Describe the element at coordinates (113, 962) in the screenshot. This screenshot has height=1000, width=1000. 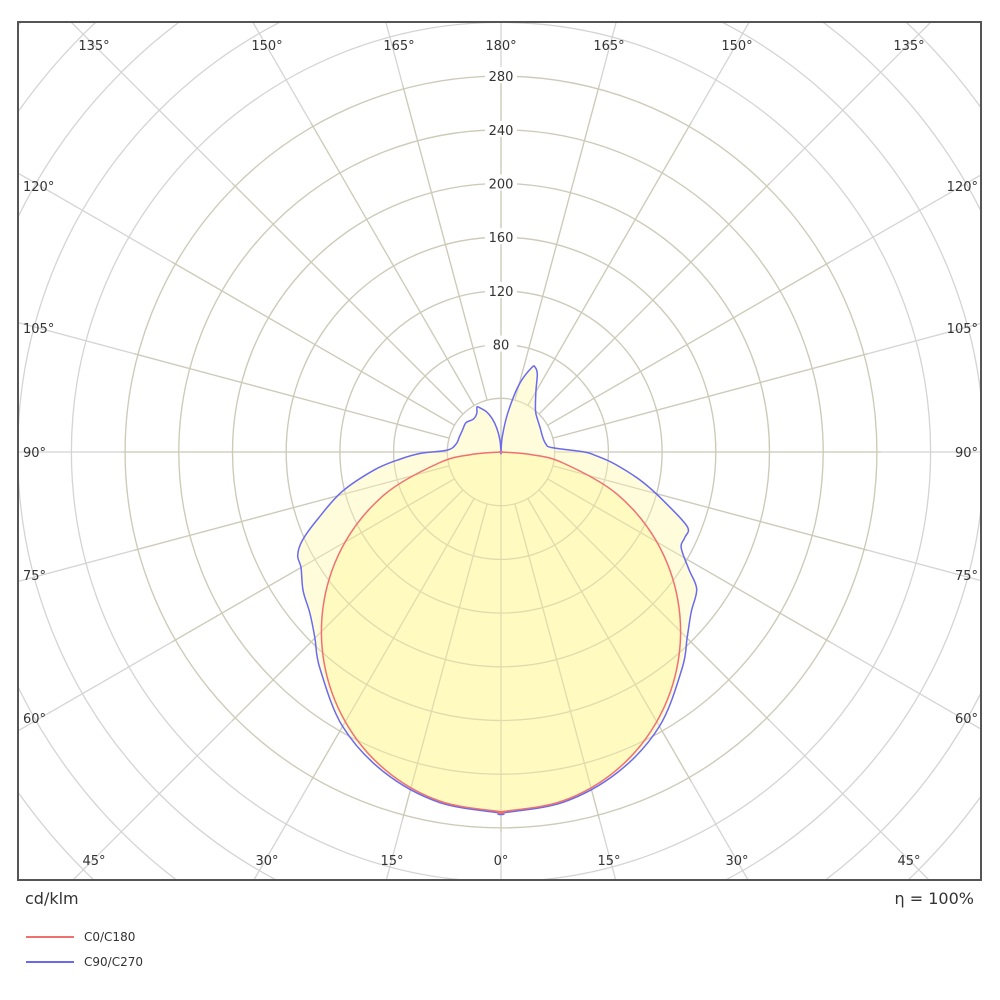
I see `legend-label: C90/C270` at that location.